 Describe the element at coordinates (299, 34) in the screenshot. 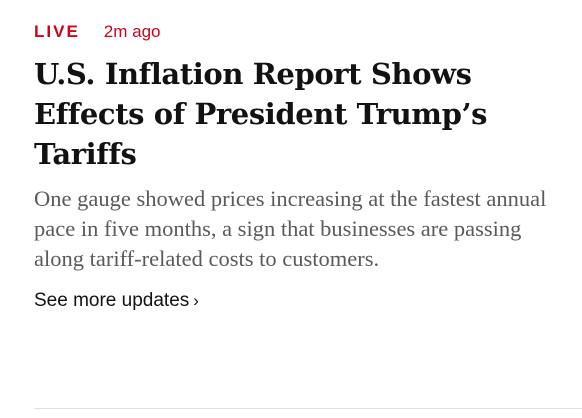

I see `story-meta: LIVE 2m ago` at that location.